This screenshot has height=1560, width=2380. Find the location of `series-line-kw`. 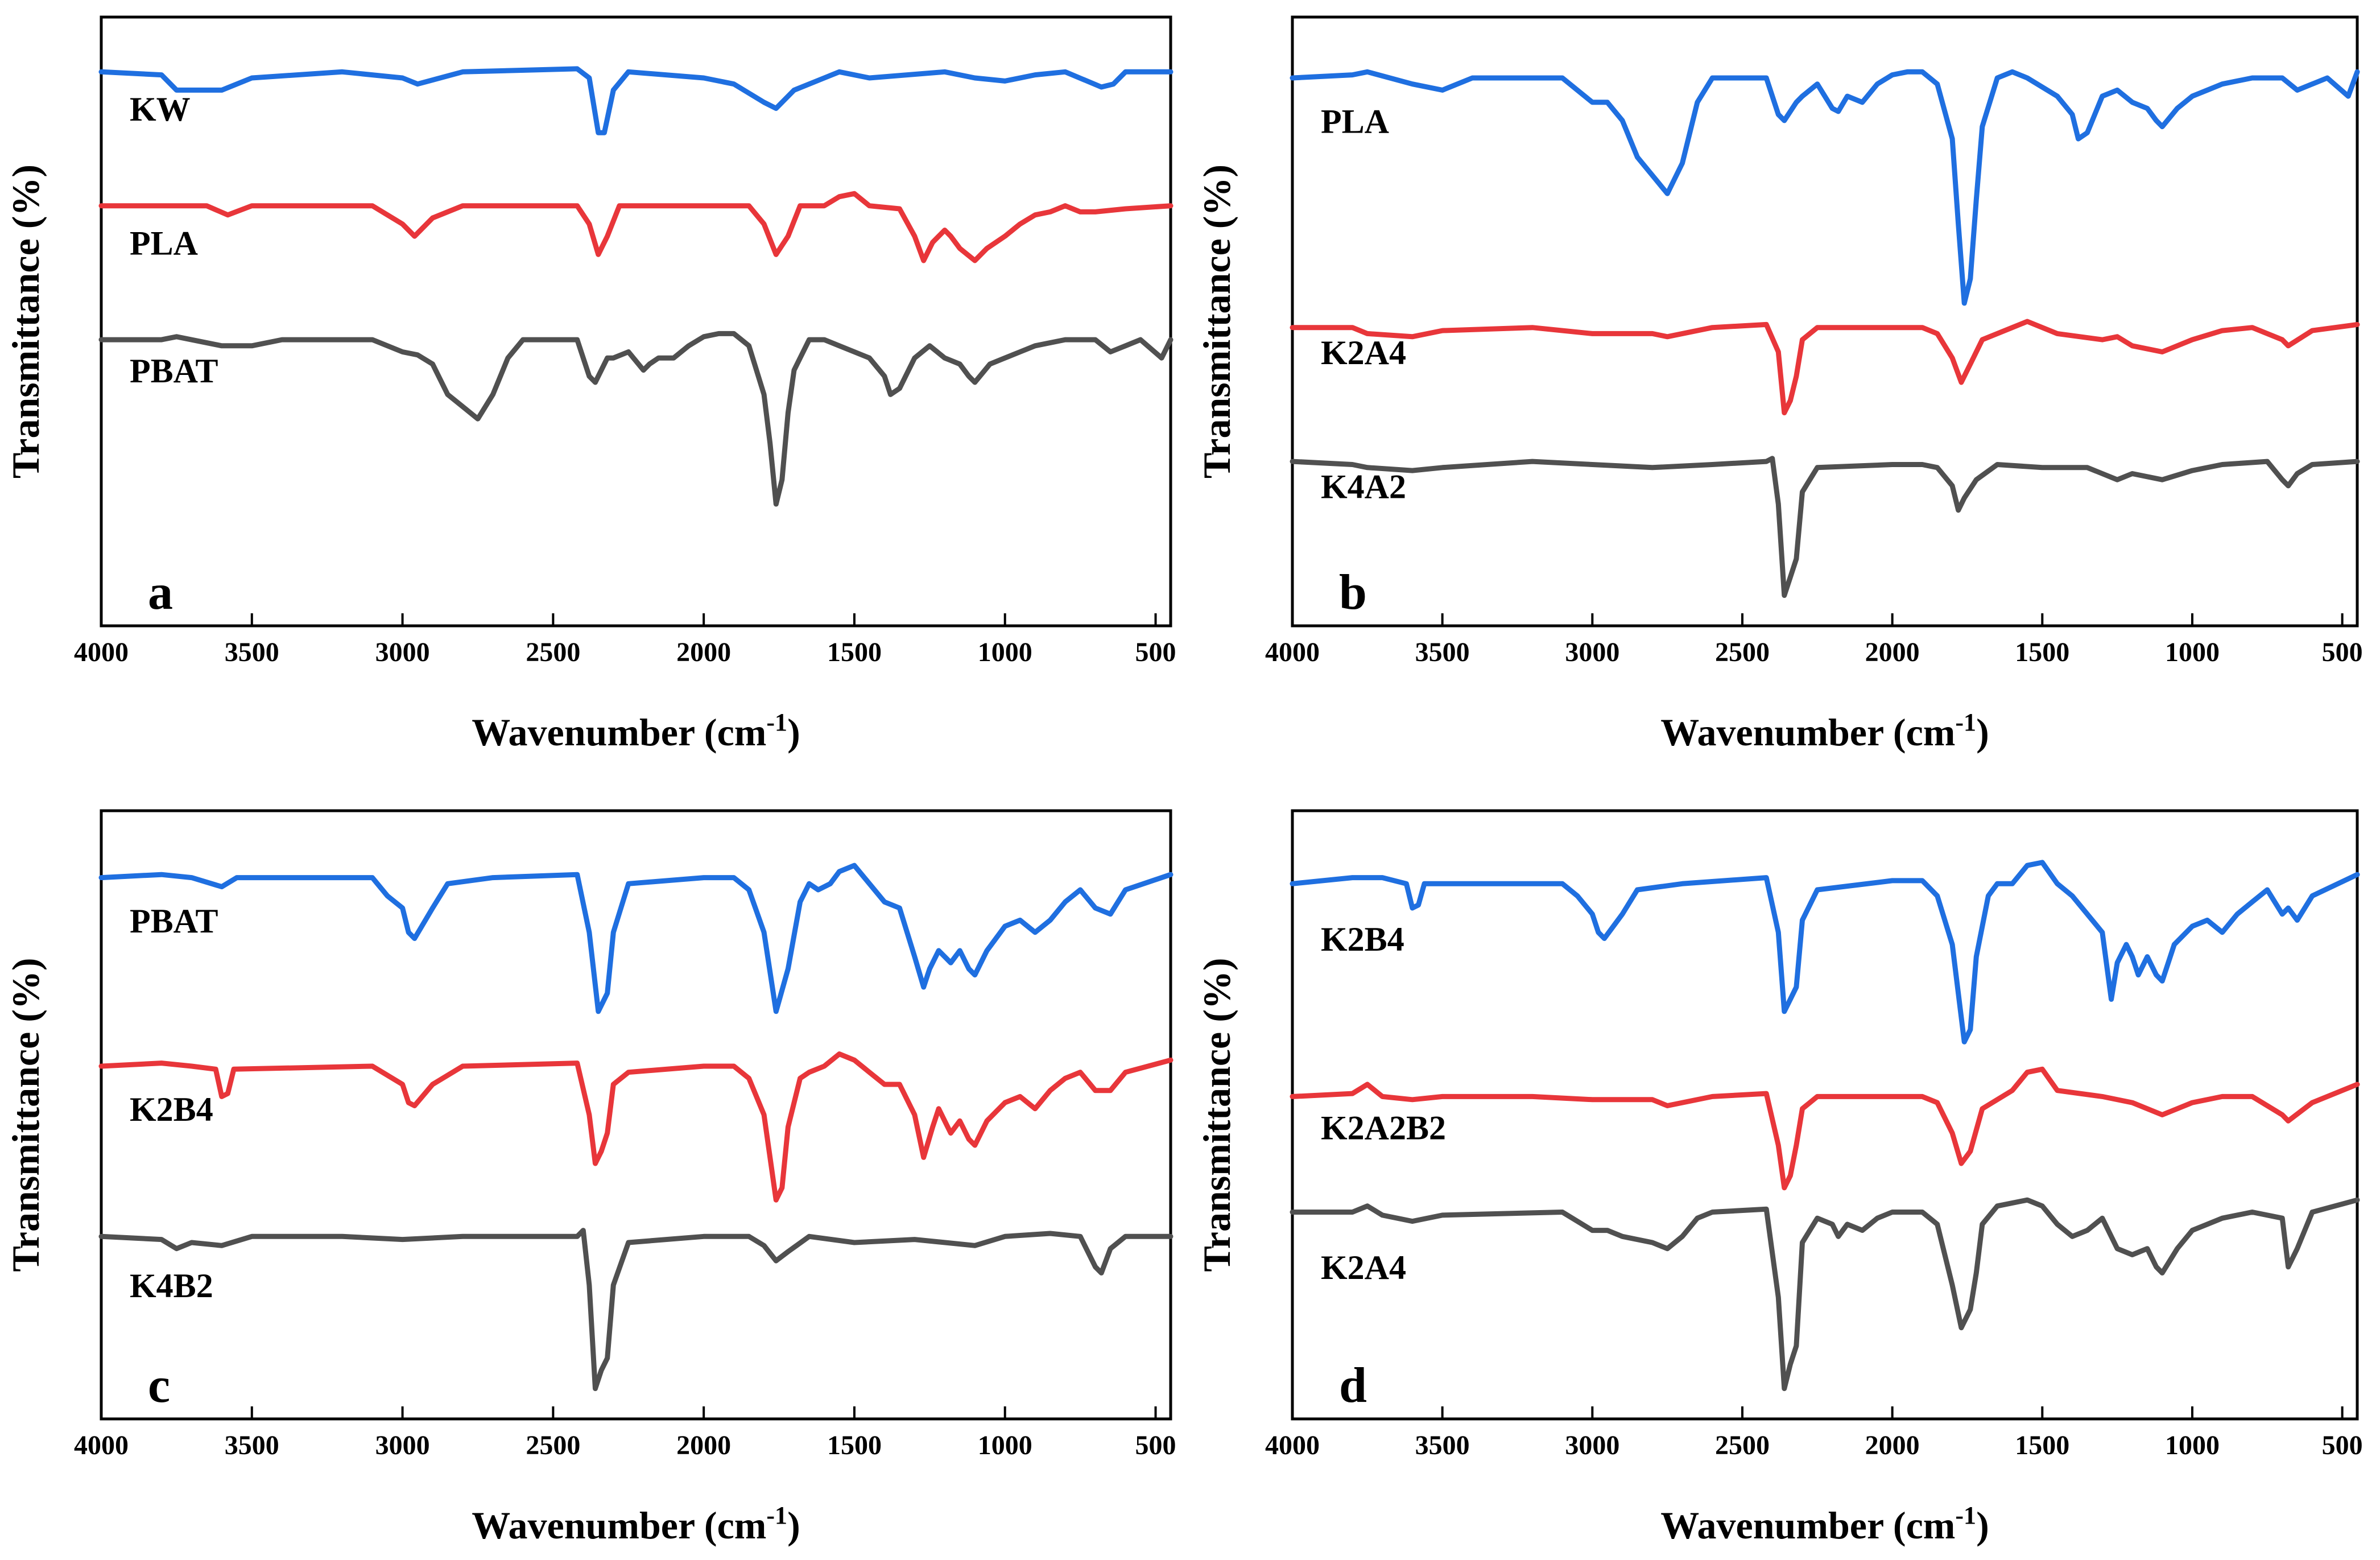

series-line-kw is located at coordinates (636, 100).